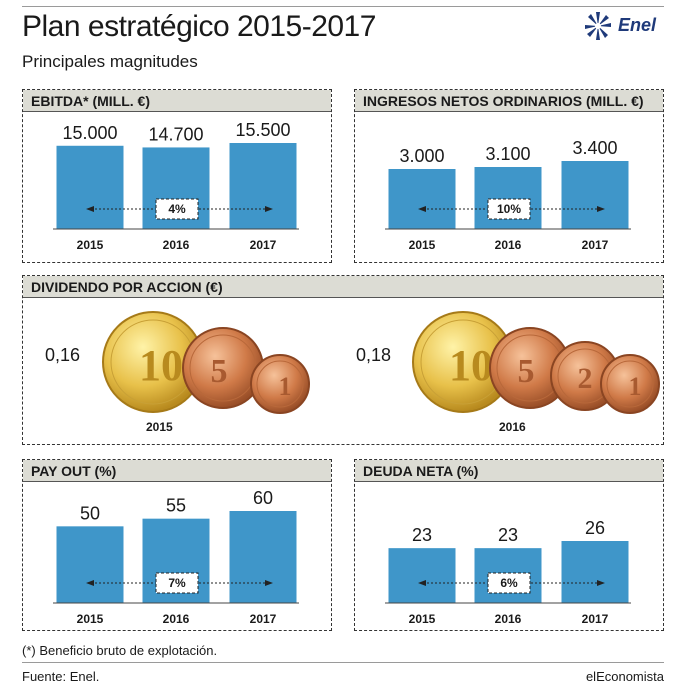  Describe the element at coordinates (159, 427) in the screenshot. I see `dividend-year-2015: 2015` at that location.